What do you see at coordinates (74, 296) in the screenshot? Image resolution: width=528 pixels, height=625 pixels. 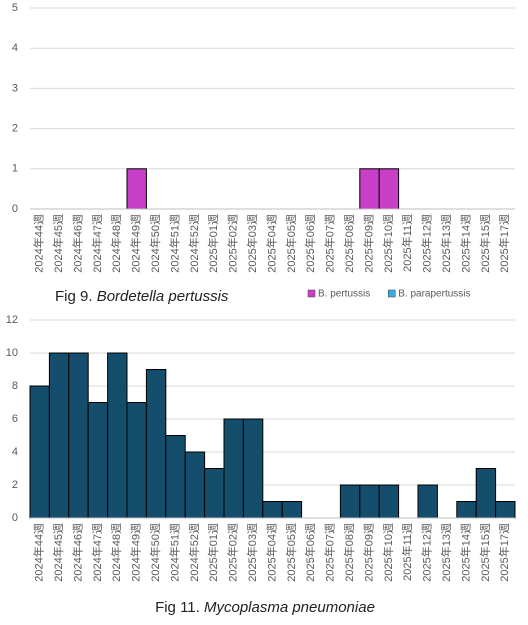 I see `title-prefix: Fig 9.` at bounding box center [74, 296].